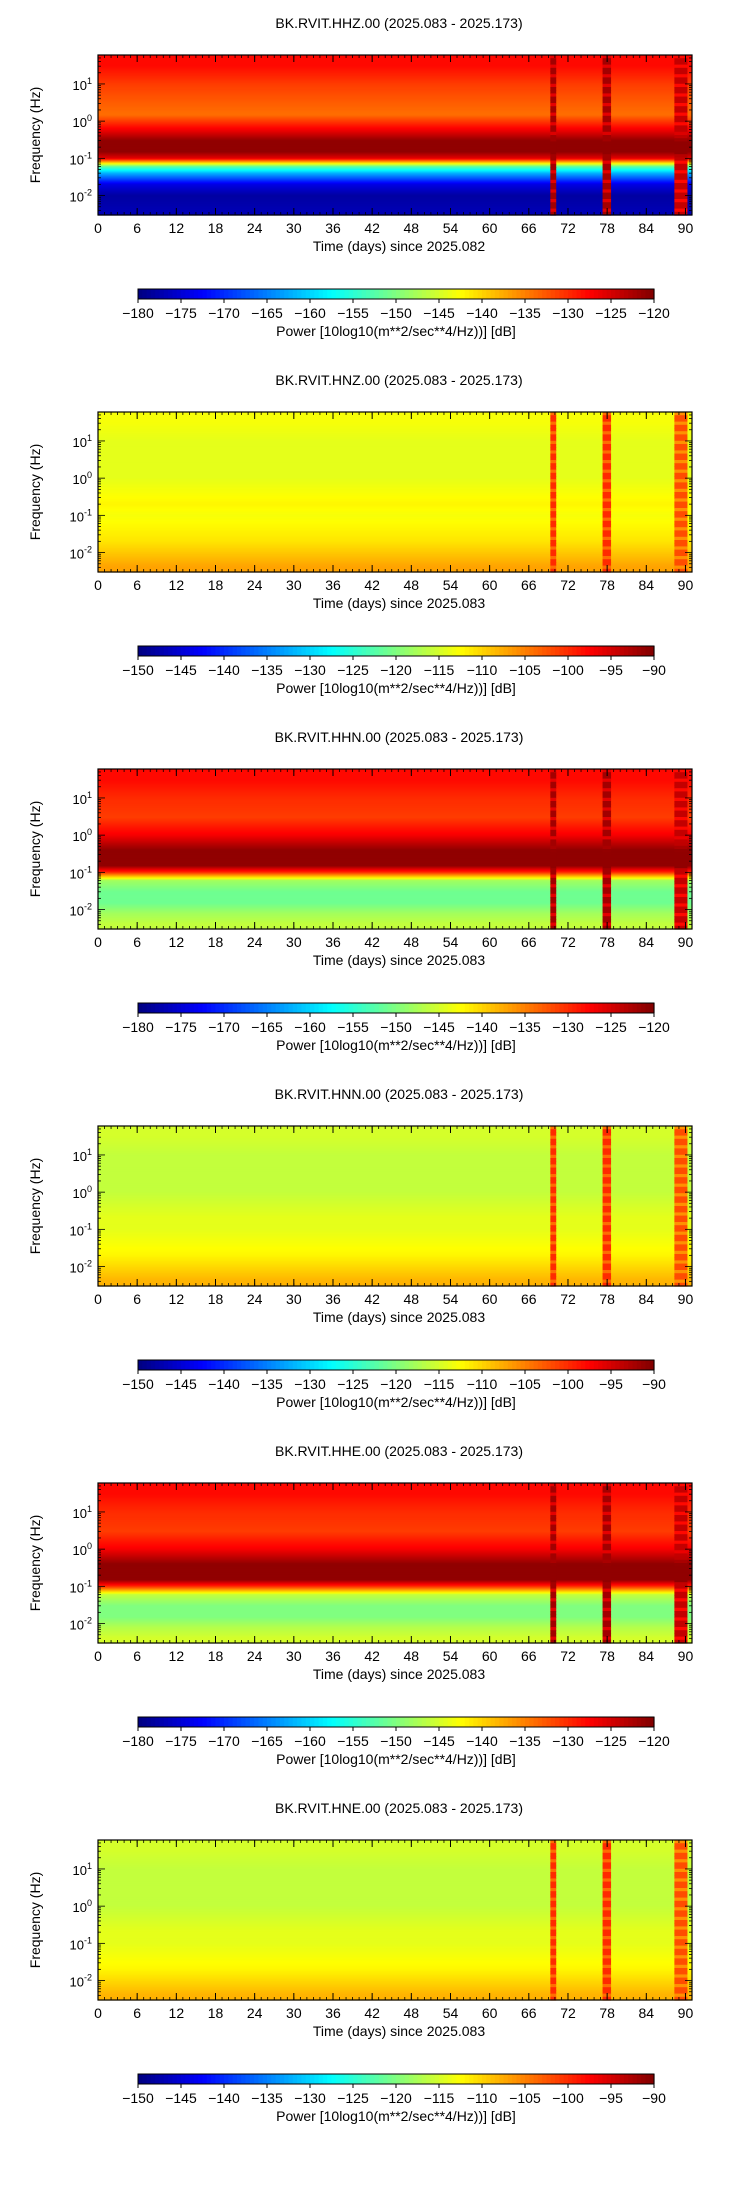 The image size is (750, 2197). I want to click on colorbar-tick-label: −95, so click(611, 2098).